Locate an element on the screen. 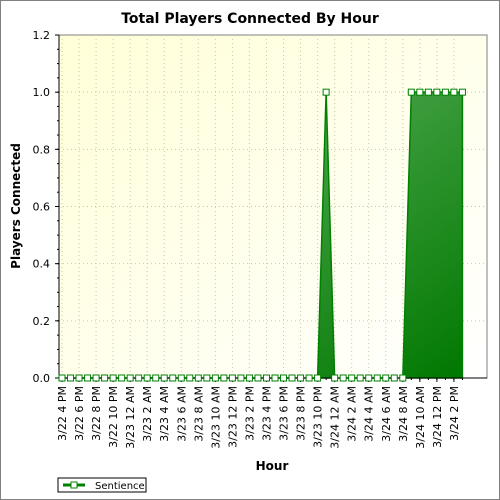 This screenshot has height=500, width=500. x-tick-label: 3/24 12 AM is located at coordinates (335, 417).